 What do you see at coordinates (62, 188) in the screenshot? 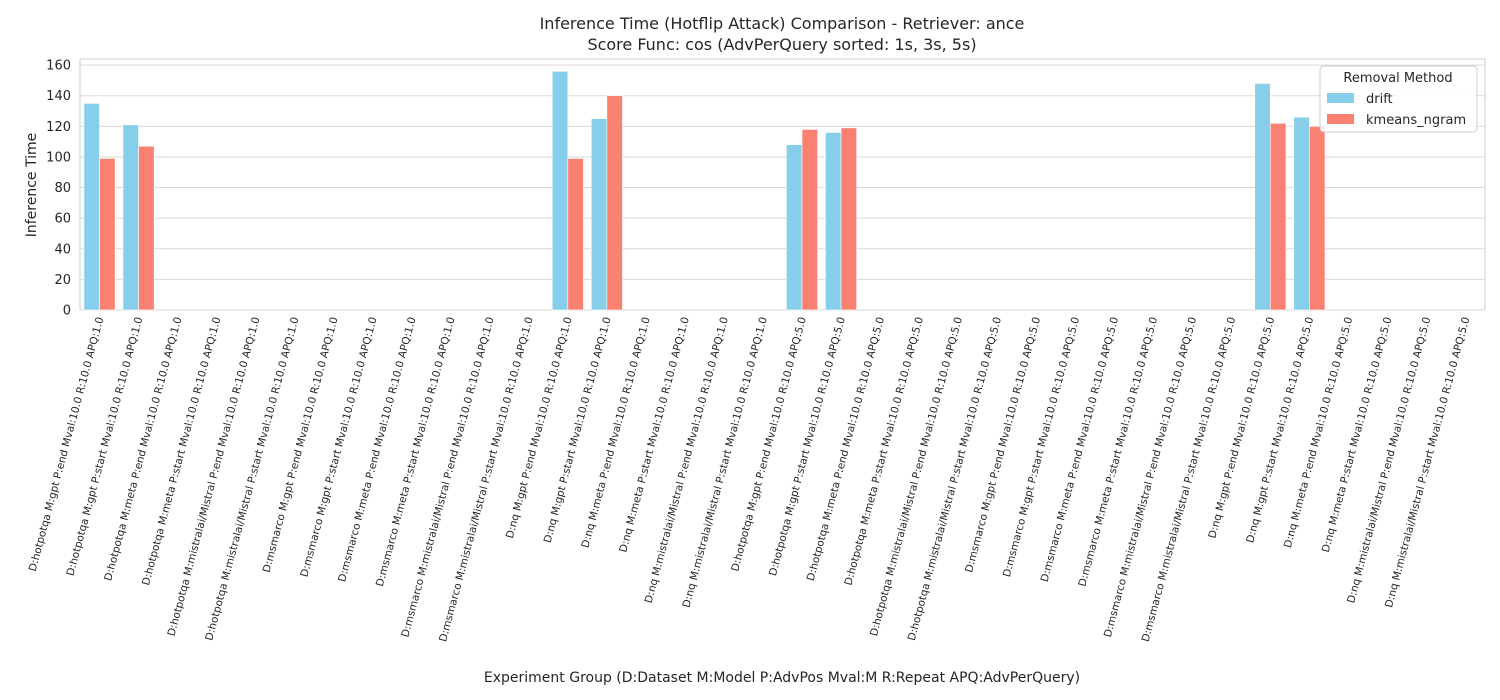
I see `y-tick-label: 80` at bounding box center [62, 188].